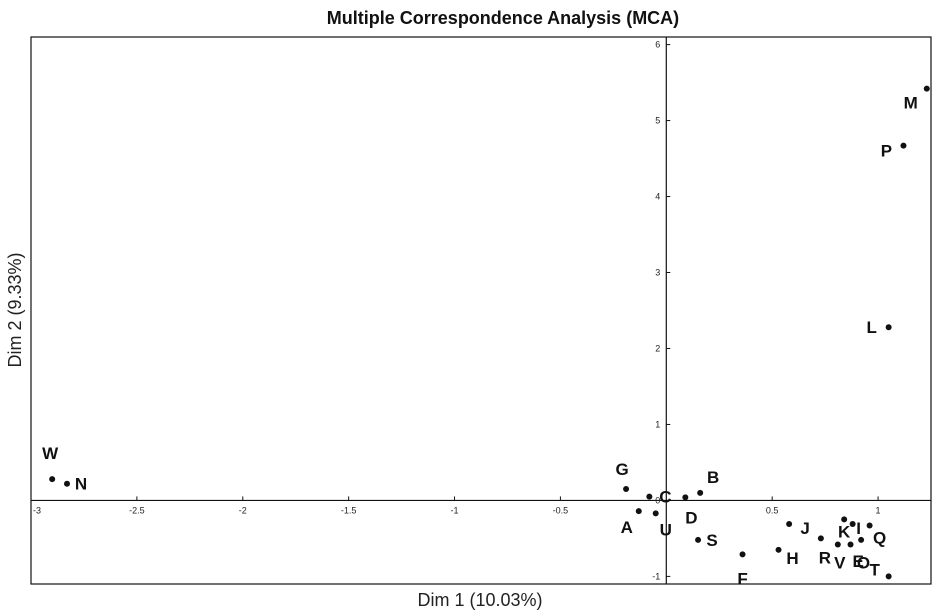 This screenshot has height=613, width=934. I want to click on point-marker-l, so click(888, 327).